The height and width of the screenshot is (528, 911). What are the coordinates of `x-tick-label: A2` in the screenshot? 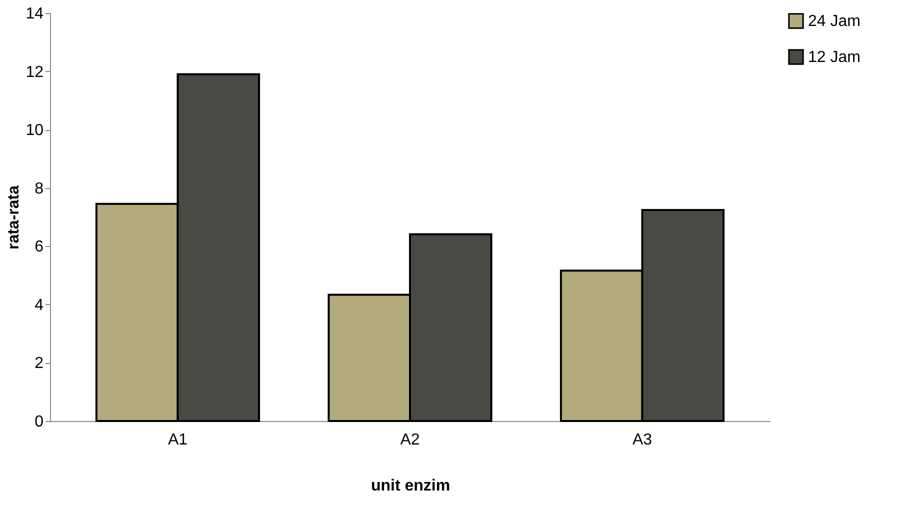 It's located at (410, 440).